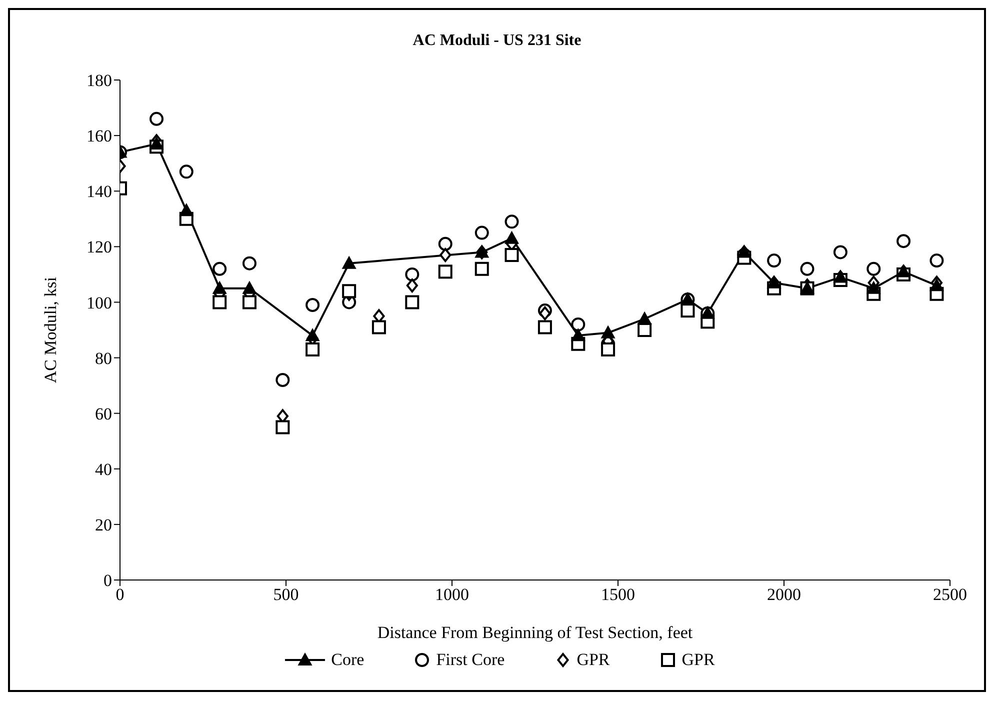  What do you see at coordinates (286, 594) in the screenshot?
I see `x-tick-label: 500` at bounding box center [286, 594].